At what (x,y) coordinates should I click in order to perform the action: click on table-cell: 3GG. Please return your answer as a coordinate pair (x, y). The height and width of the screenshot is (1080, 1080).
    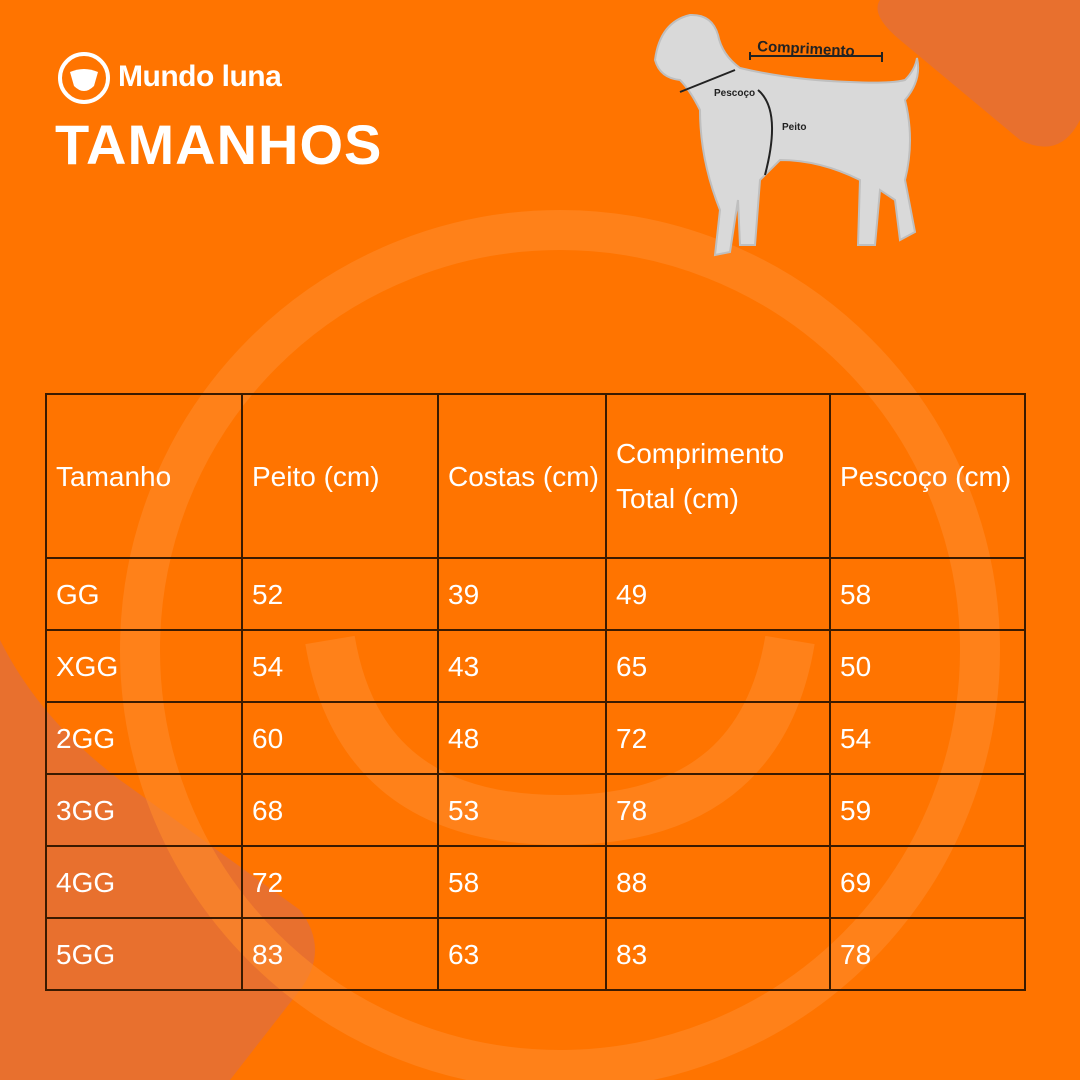
    Looking at the image, I should click on (144, 810).